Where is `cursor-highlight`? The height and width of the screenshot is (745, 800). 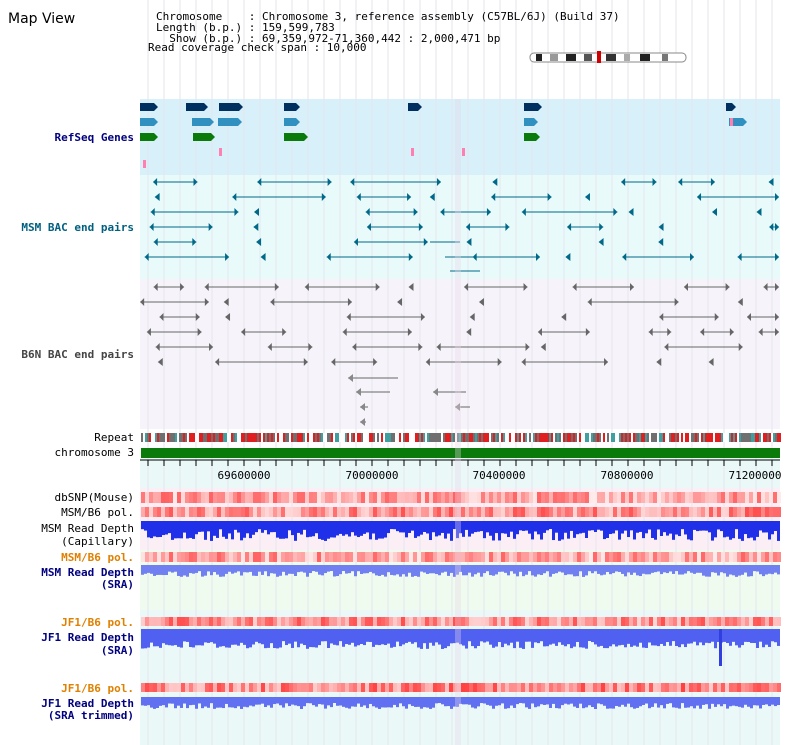 cursor-highlight is located at coordinates (458, 422).